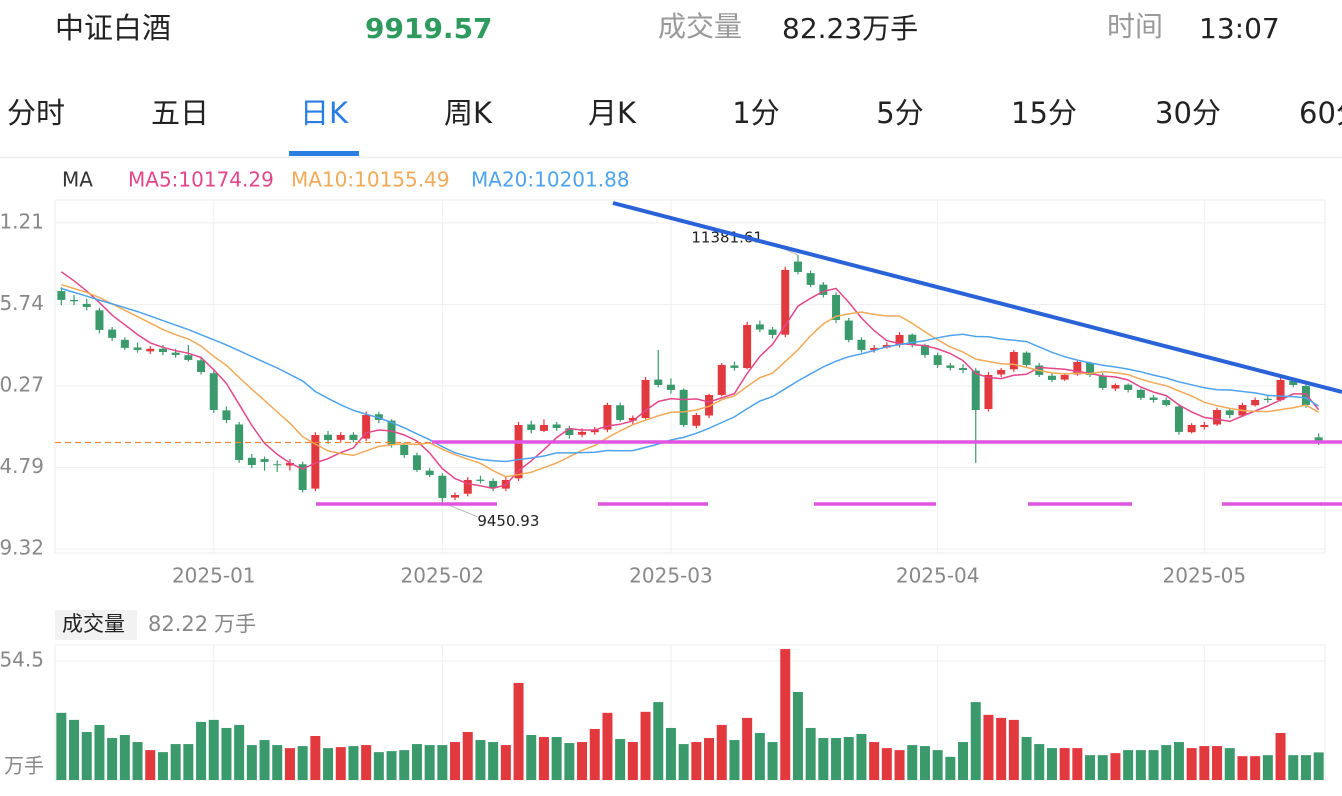  Describe the element at coordinates (214, 576) in the screenshot. I see `x-tick-label: 2025-01` at that location.